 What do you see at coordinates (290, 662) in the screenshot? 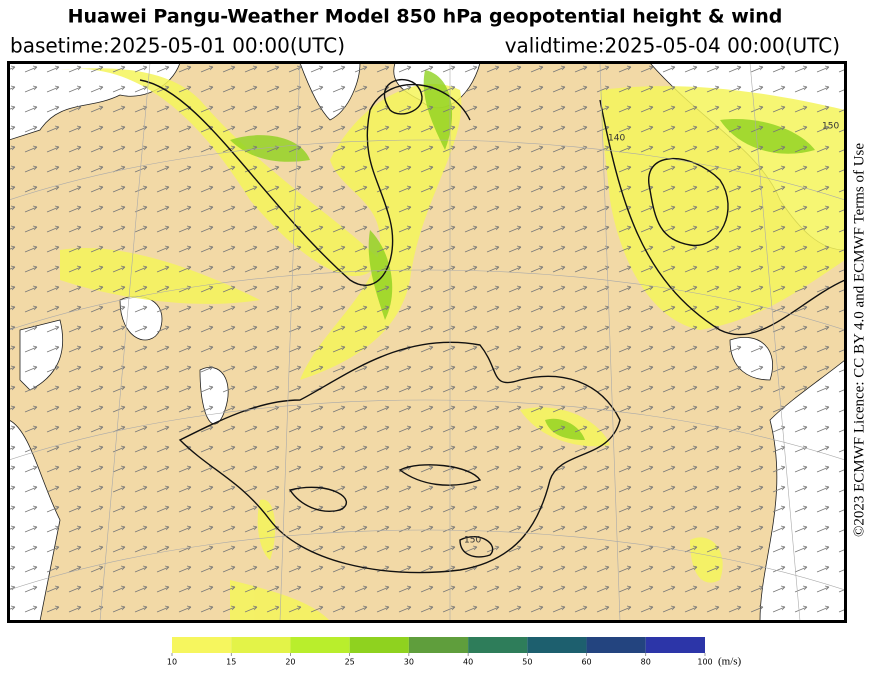
I see `colorbar-tick-label: 20` at bounding box center [290, 662].